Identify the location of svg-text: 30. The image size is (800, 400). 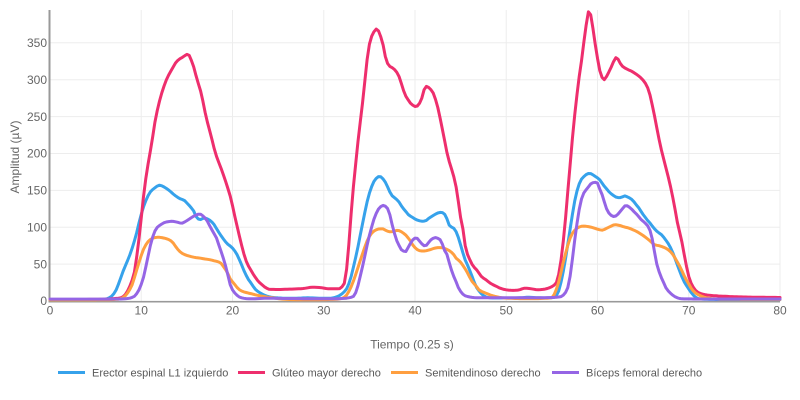
(324, 311).